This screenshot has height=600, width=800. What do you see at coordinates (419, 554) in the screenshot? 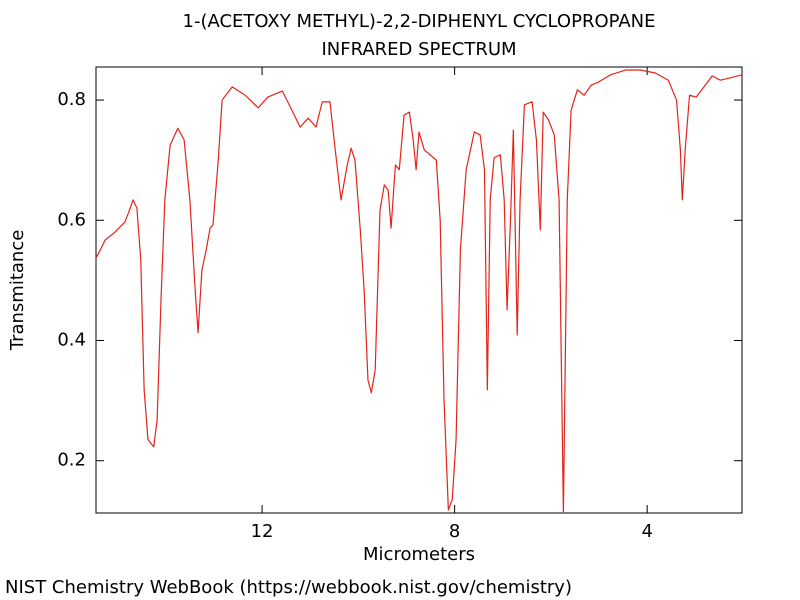
I see `x-axis-label: Micrometers` at bounding box center [419, 554].